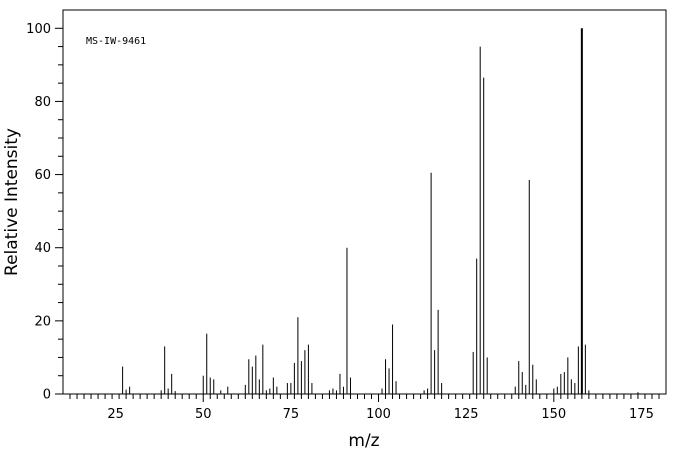 The height and width of the screenshot is (455, 676). Describe the element at coordinates (378, 414) in the screenshot. I see `x-tick-label: 100` at that location.